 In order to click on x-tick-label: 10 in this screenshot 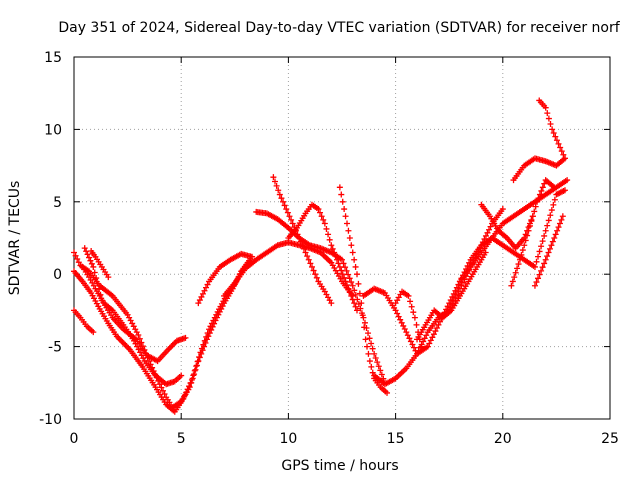, I will do `click(288, 439)`.